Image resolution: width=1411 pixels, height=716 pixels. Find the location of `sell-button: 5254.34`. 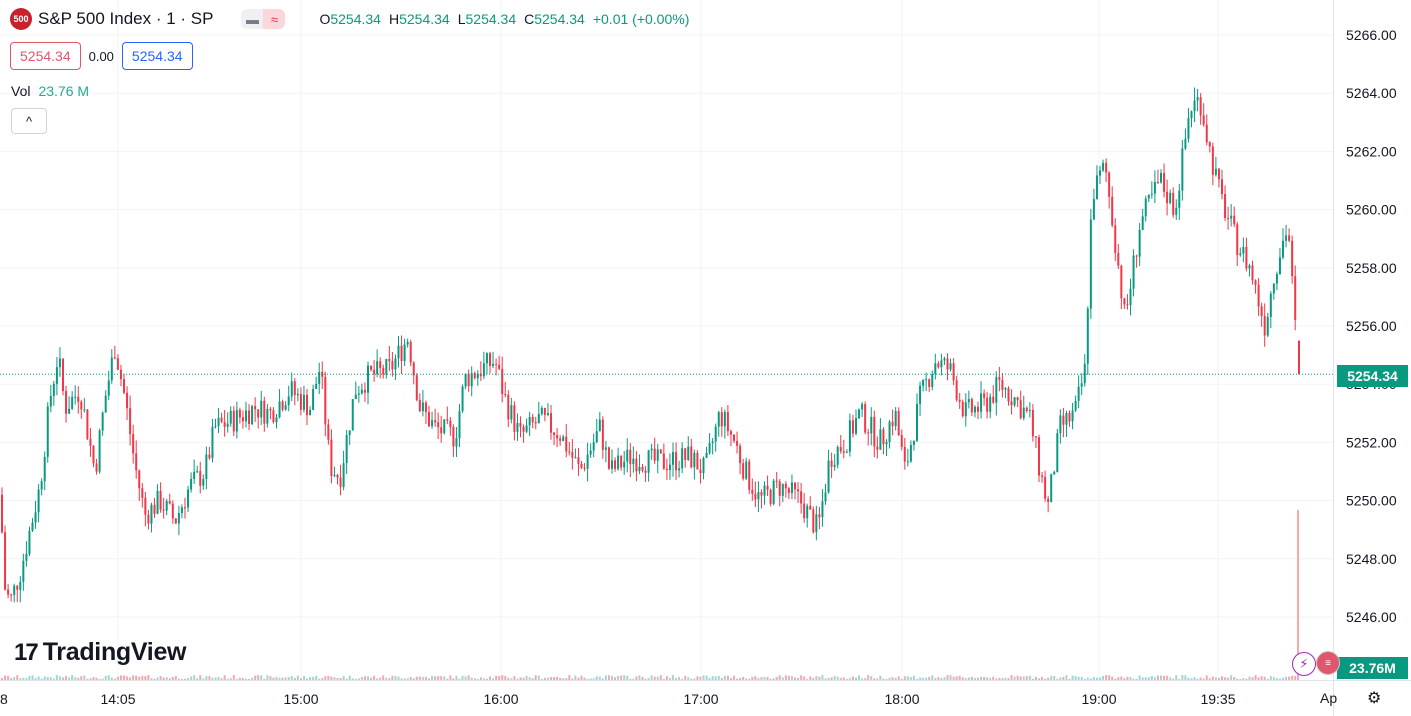

sell-button: 5254.34 is located at coordinates (45, 56).